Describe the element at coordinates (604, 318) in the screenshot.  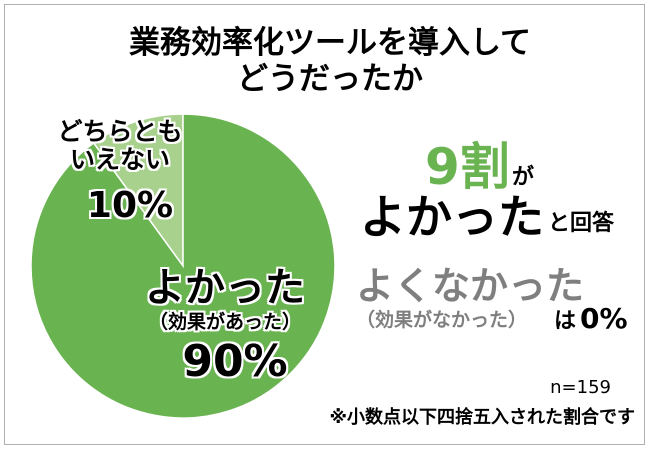
I see `value-label: 0%` at that location.